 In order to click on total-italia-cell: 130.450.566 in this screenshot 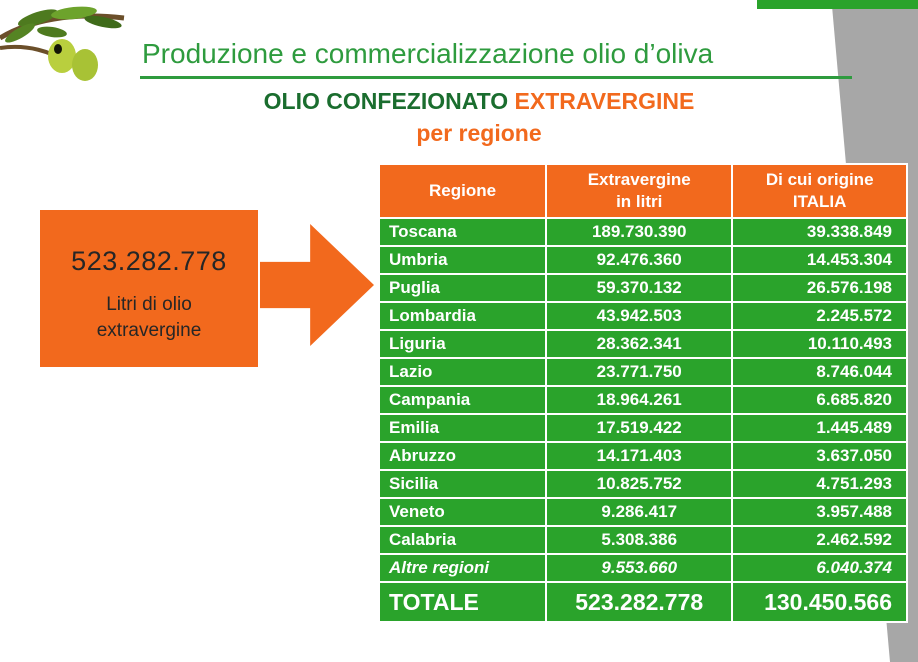, I will do `click(819, 602)`.